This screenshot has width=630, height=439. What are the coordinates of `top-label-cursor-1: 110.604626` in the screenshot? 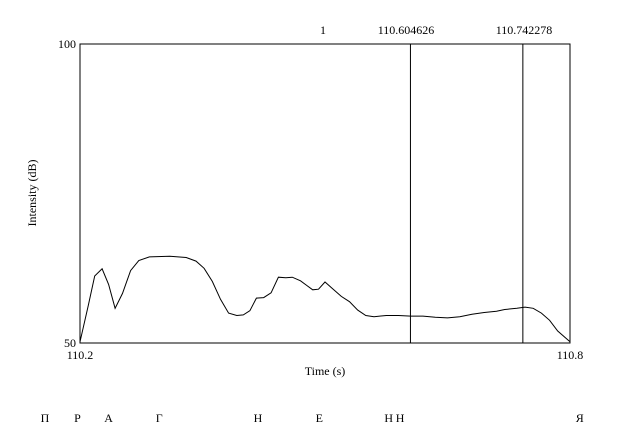 It's located at (406, 30).